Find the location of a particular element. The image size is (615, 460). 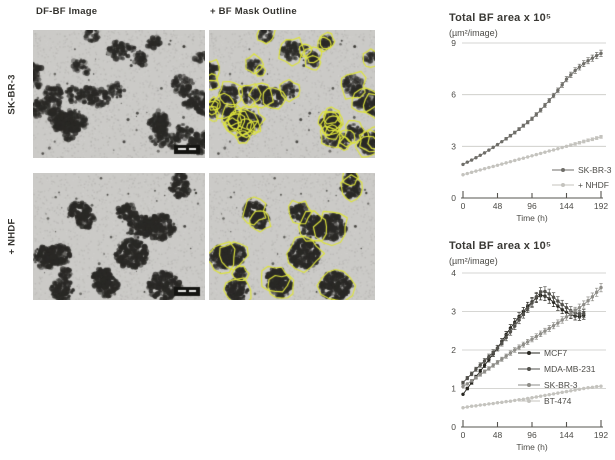

microscopy-panel-skbr3-mask is located at coordinates (292, 94).